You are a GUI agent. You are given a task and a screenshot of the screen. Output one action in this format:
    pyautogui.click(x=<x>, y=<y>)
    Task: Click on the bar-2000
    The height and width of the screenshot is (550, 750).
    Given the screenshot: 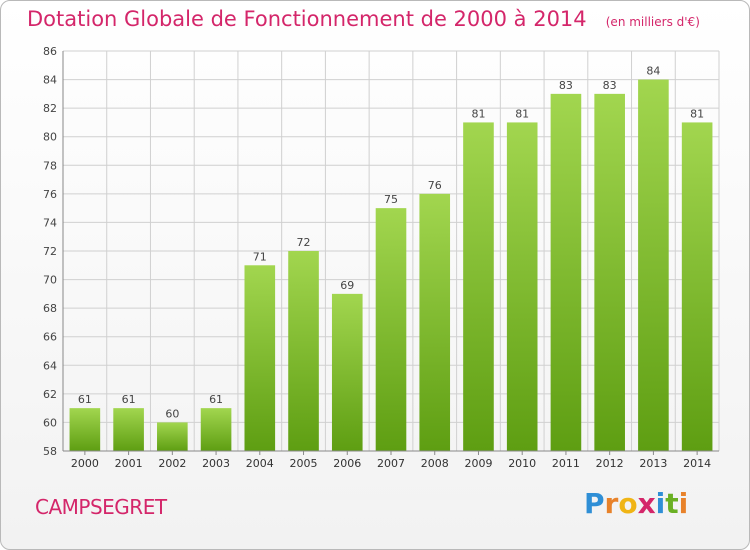 What is the action you would take?
    pyautogui.click(x=85, y=429)
    